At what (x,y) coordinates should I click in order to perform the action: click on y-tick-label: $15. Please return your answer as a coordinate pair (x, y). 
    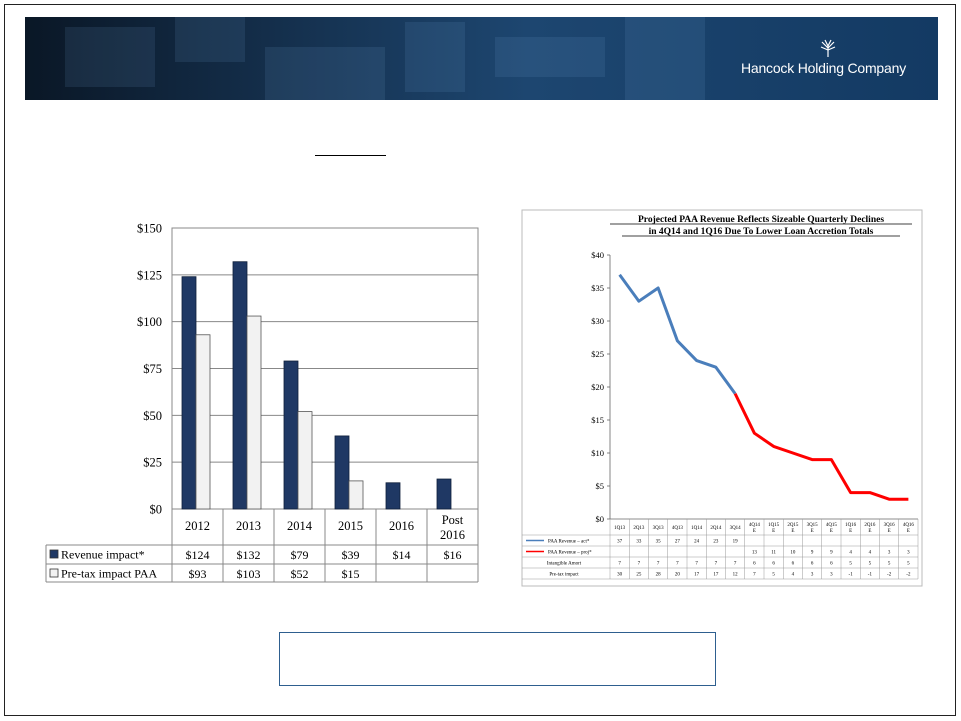
    Looking at the image, I should click on (597, 420).